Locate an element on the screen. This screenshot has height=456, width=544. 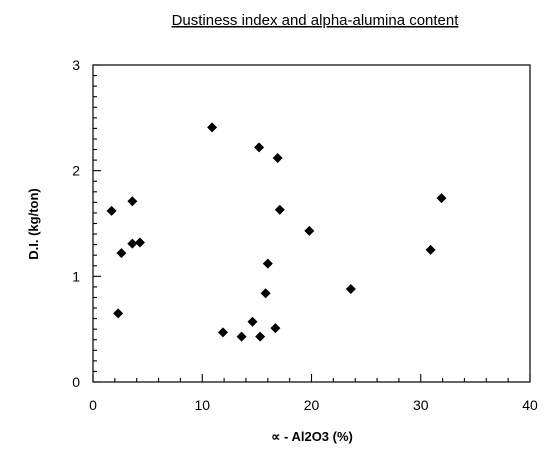
x-tick-label: 0 is located at coordinates (93, 405).